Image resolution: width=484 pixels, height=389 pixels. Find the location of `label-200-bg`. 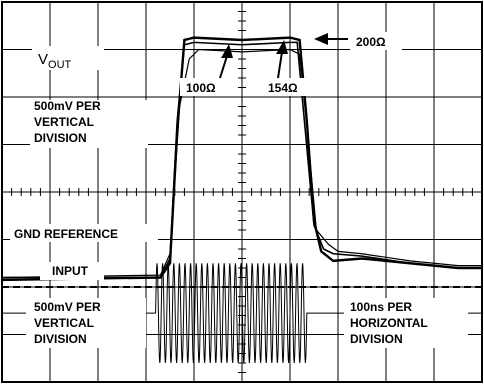

label-200-bg is located at coordinates (376, 41).